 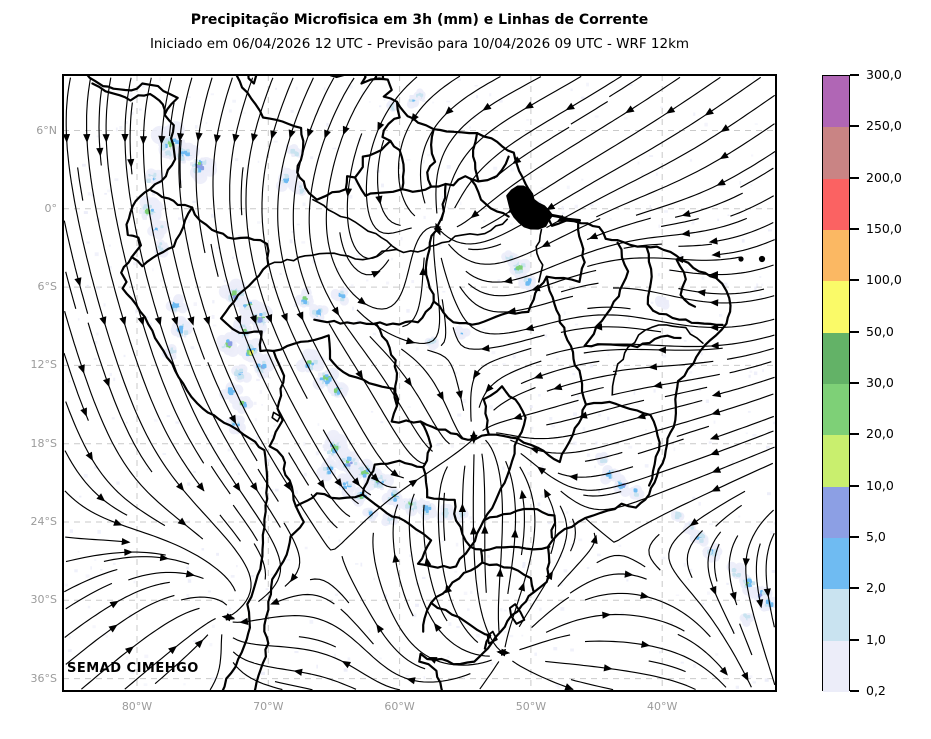 What do you see at coordinates (662, 706) in the screenshot?
I see `x-tick-label: 40°W` at bounding box center [662, 706].